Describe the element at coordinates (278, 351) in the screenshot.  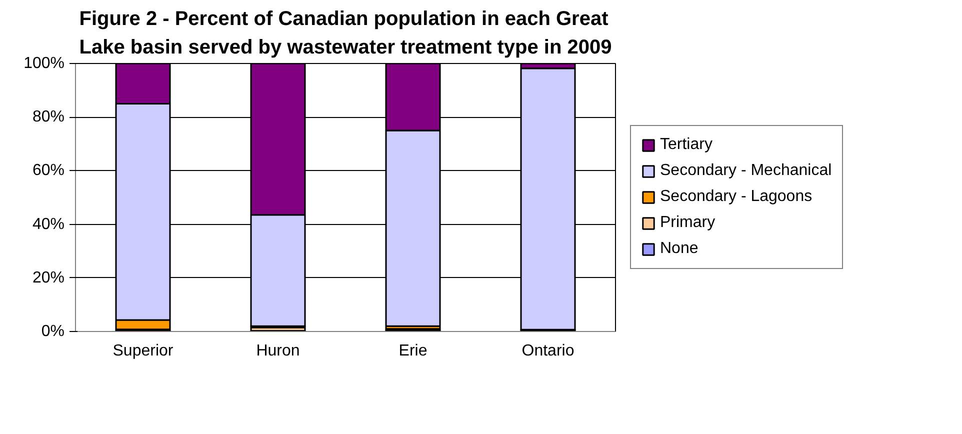
I see `x-tick-label: Huron` at that location.